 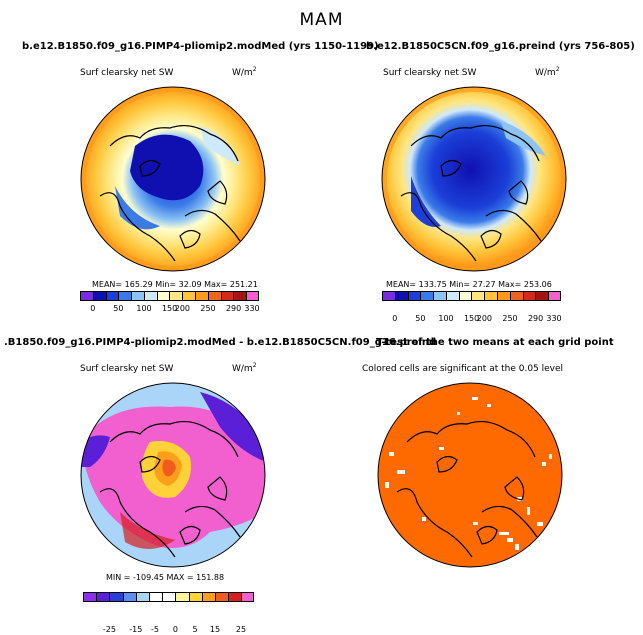 What do you see at coordinates (195, 629) in the screenshot?
I see `colorbar-tick: 5` at bounding box center [195, 629].